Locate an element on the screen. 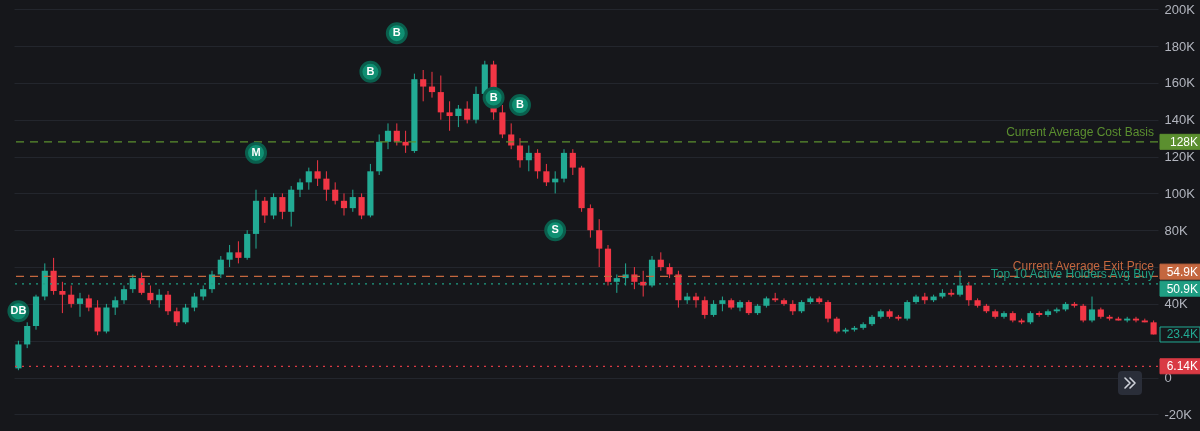  y-tick-label: 120K is located at coordinates (1180, 157).